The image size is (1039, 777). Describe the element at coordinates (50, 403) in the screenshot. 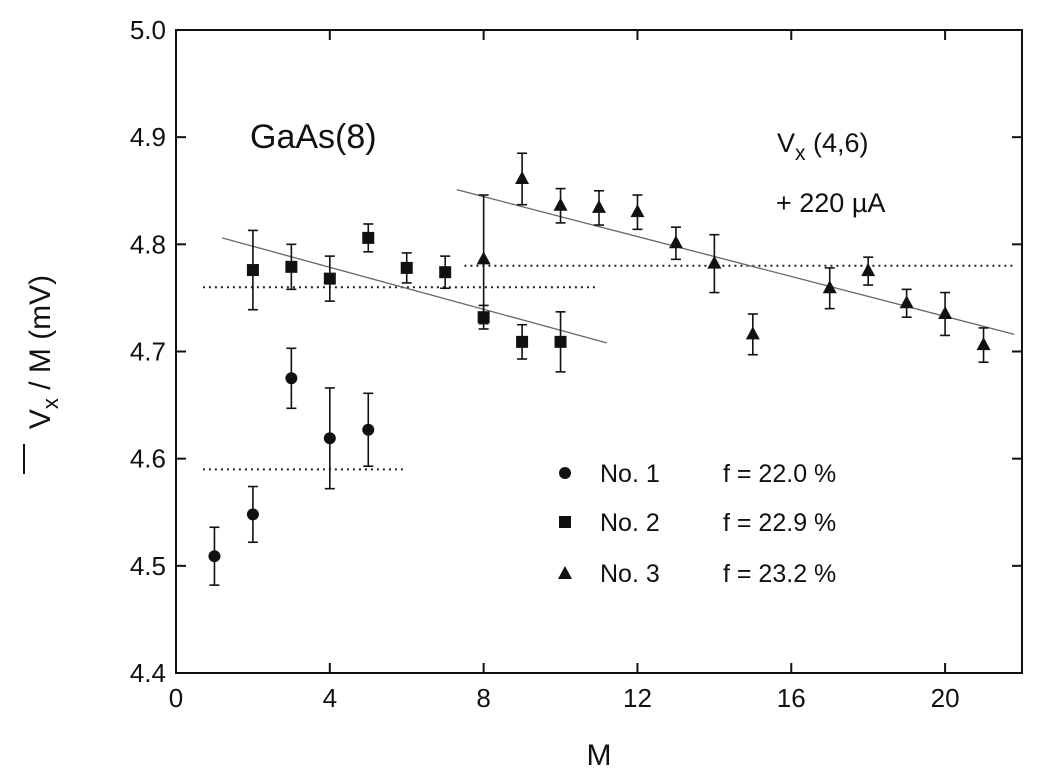

I see `y-axis-title-sub: x` at that location.